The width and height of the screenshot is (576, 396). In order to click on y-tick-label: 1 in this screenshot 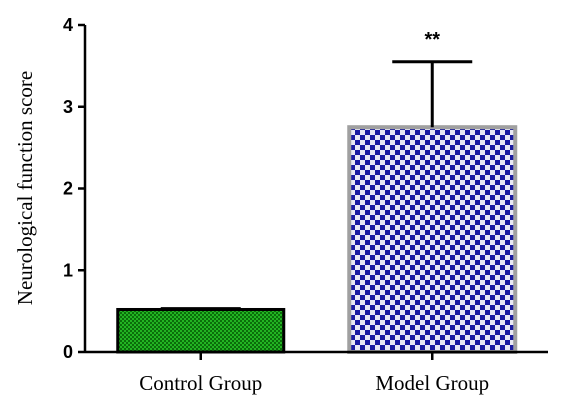, I will do `click(68, 270)`.